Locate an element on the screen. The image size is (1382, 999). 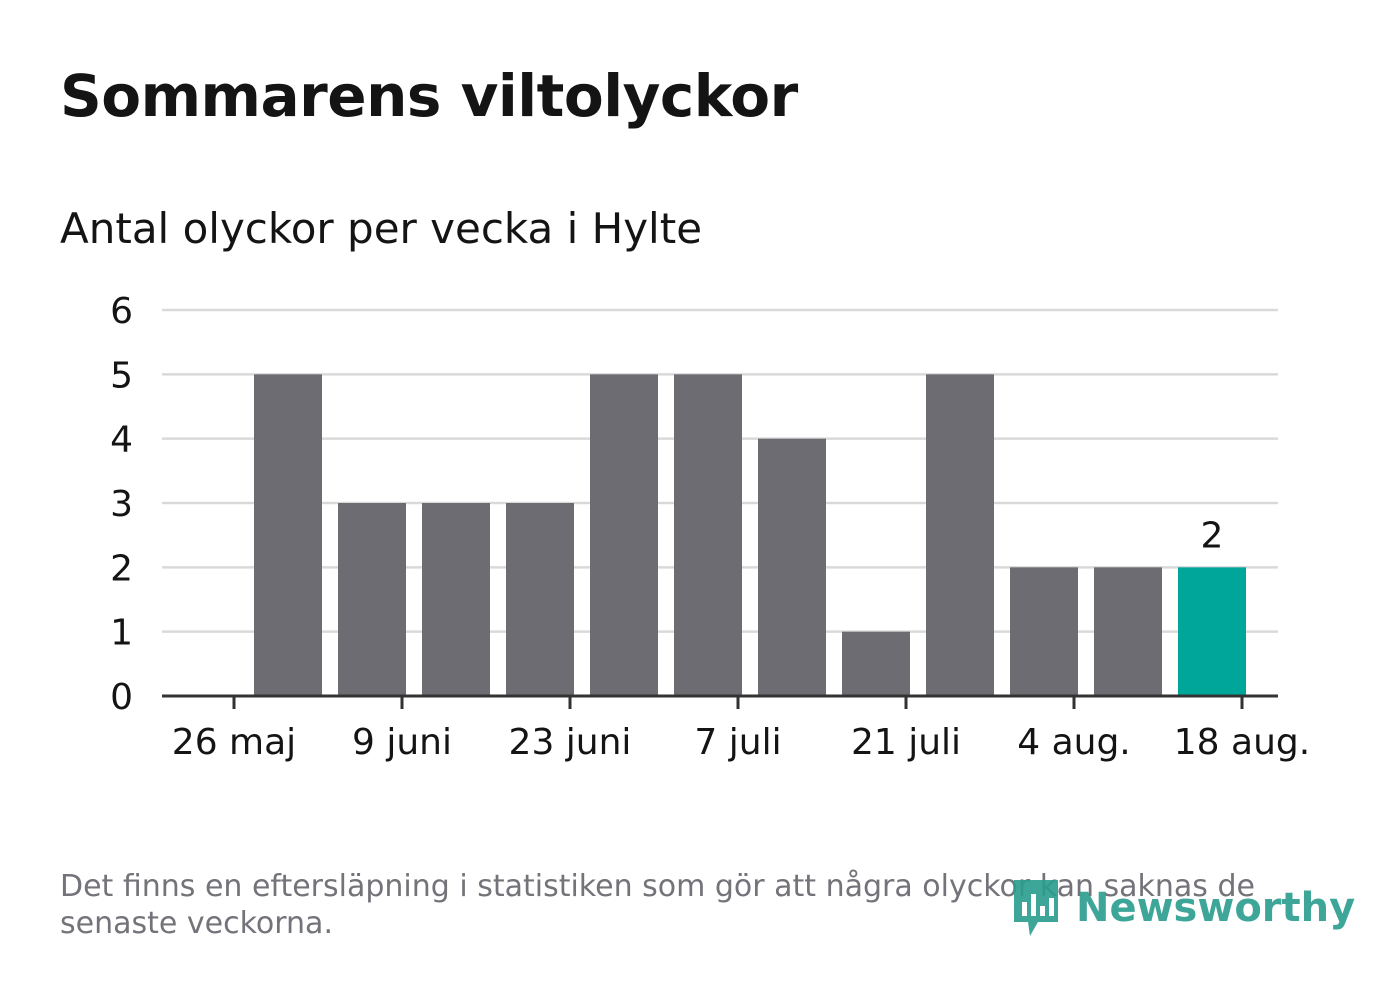
brand-logo: Newsworthy is located at coordinates (1182, 908).